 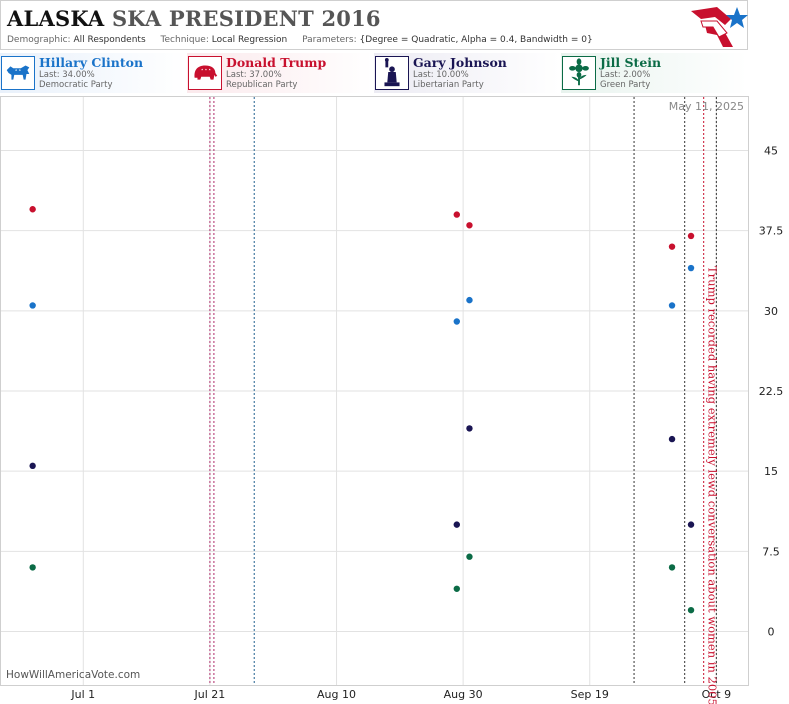 I want to click on sunflower-icon, so click(x=579, y=73).